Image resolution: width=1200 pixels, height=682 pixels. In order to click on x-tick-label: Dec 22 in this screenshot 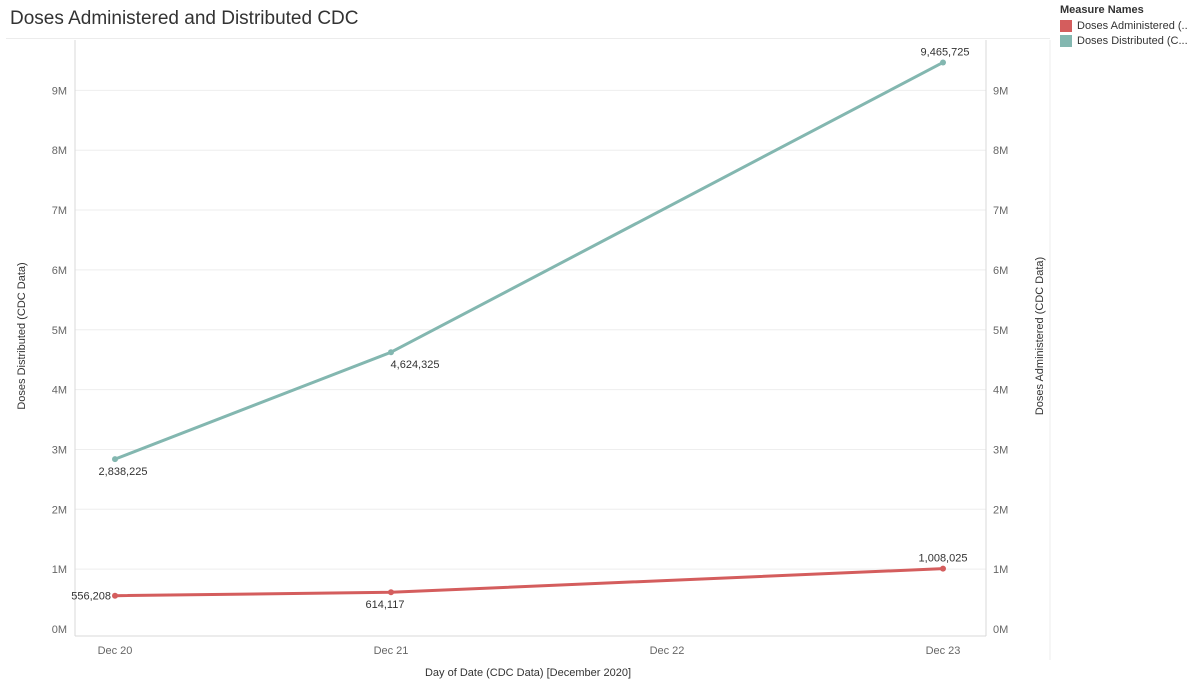, I will do `click(667, 651)`.